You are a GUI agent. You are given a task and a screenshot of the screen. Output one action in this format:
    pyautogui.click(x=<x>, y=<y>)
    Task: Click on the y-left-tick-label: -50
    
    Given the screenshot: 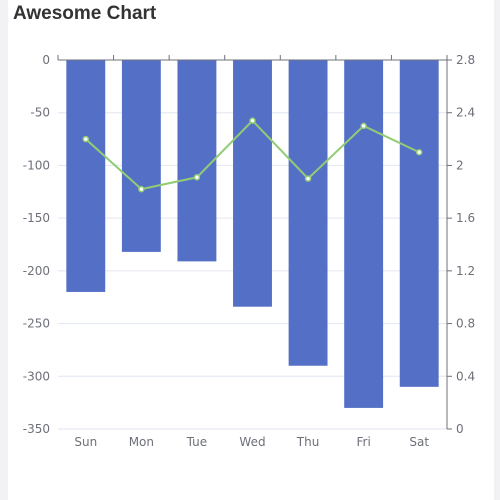 What is the action you would take?
    pyautogui.click(x=40, y=113)
    